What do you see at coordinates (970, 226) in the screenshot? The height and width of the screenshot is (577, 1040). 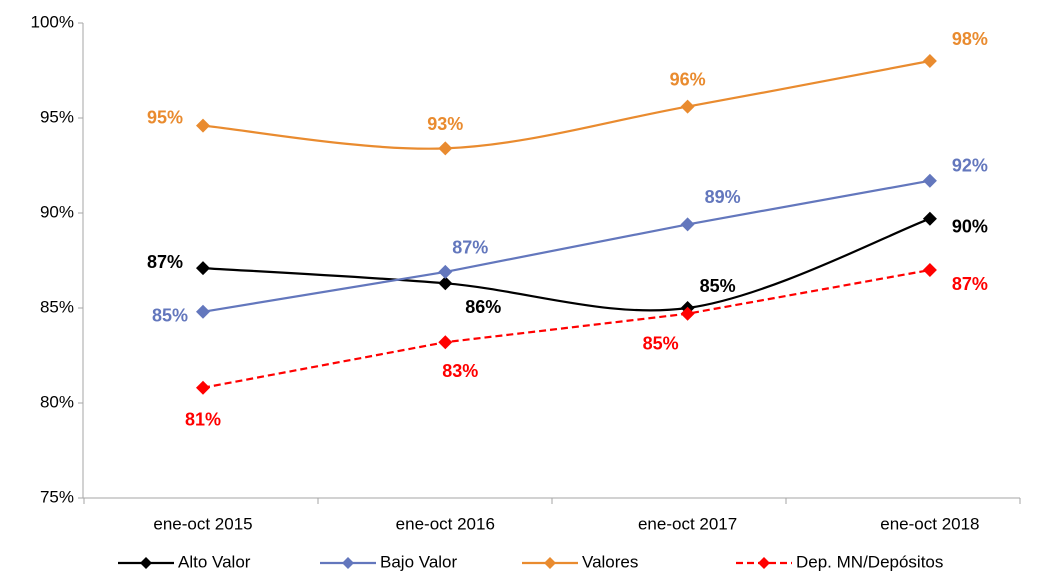 I see `data-label: 90%` at bounding box center [970, 226].